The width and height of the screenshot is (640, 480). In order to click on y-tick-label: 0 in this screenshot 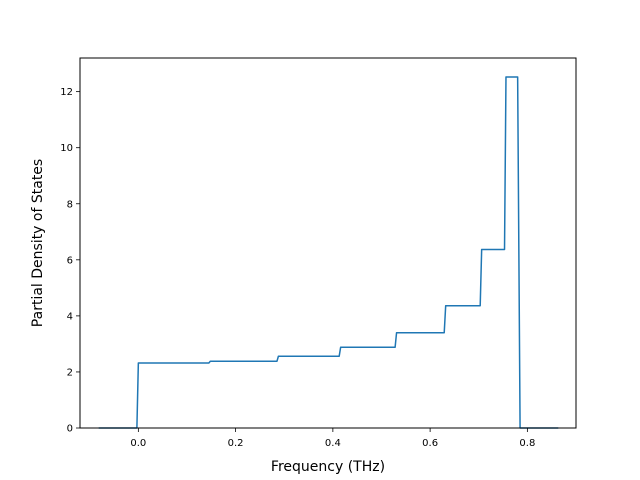, I will do `click(70, 429)`.